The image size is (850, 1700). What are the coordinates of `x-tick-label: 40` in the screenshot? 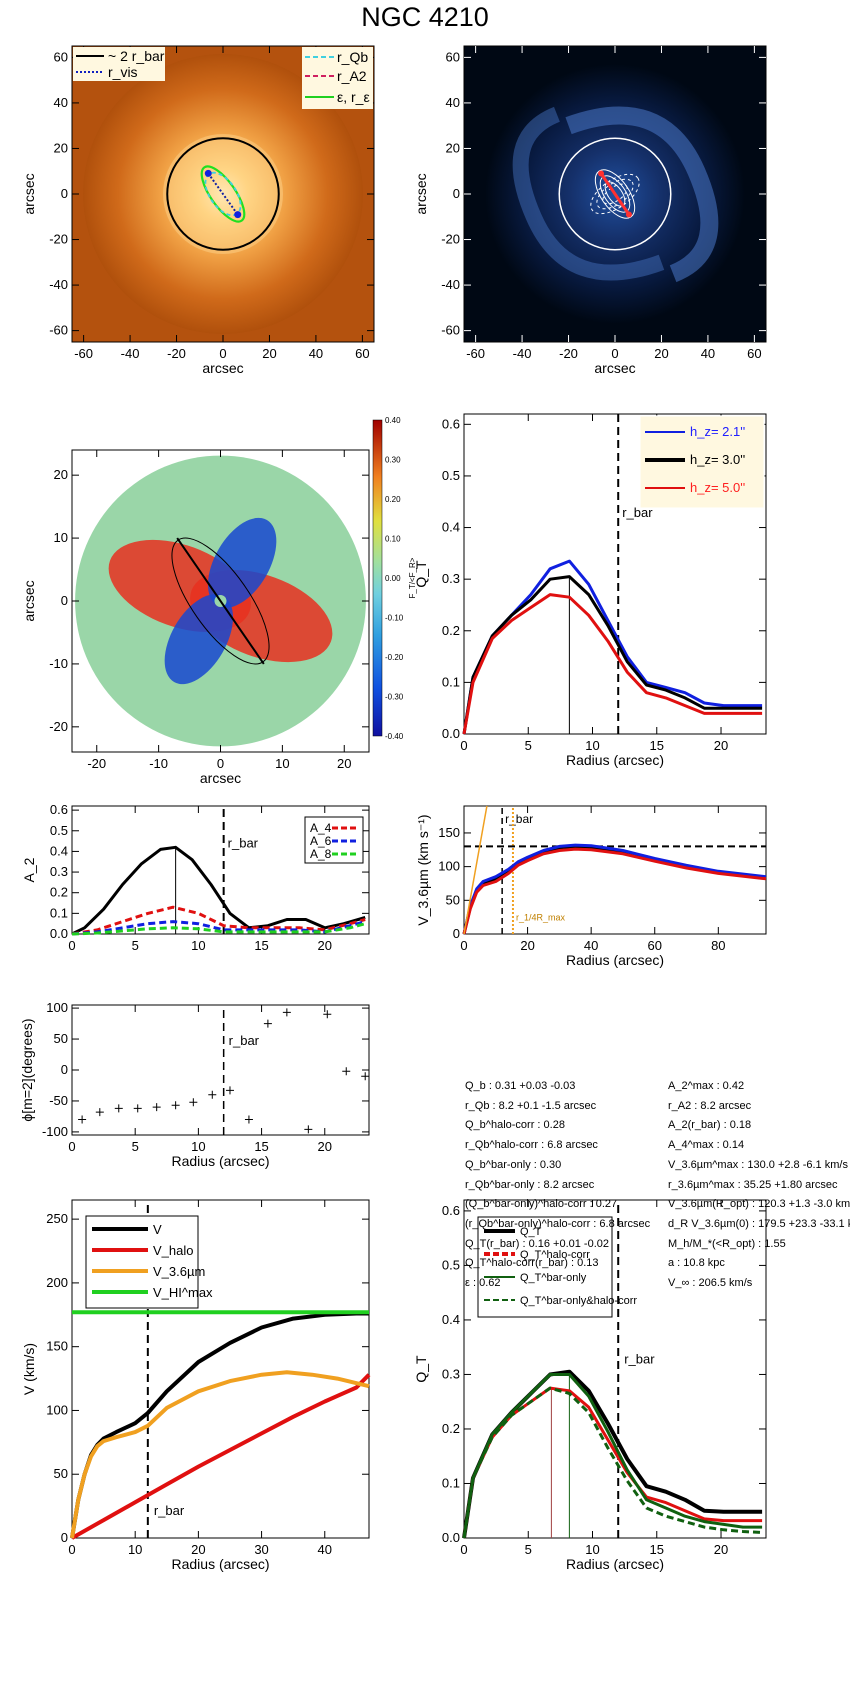 It's located at (591, 945).